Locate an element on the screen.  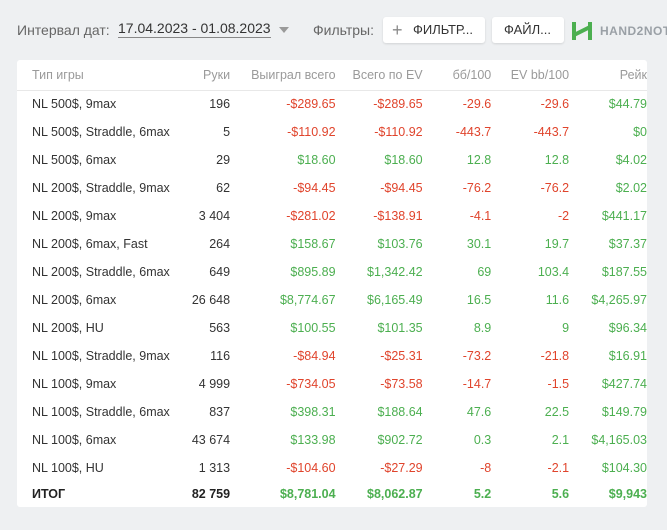
cell-ev-bb100: -443.7 is located at coordinates (551, 132).